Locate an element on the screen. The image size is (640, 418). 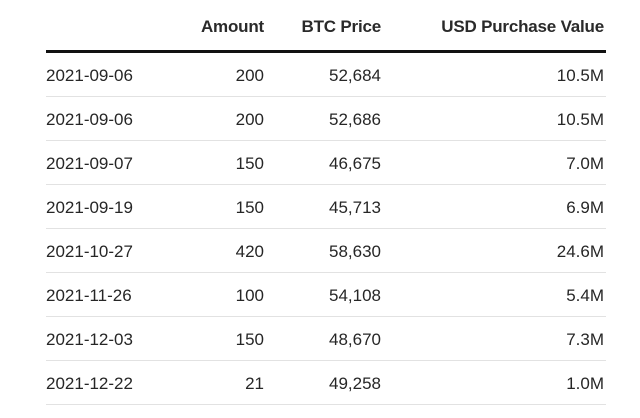
table-row: 2021-09-19 150 45,713 6.9M is located at coordinates (326, 207).